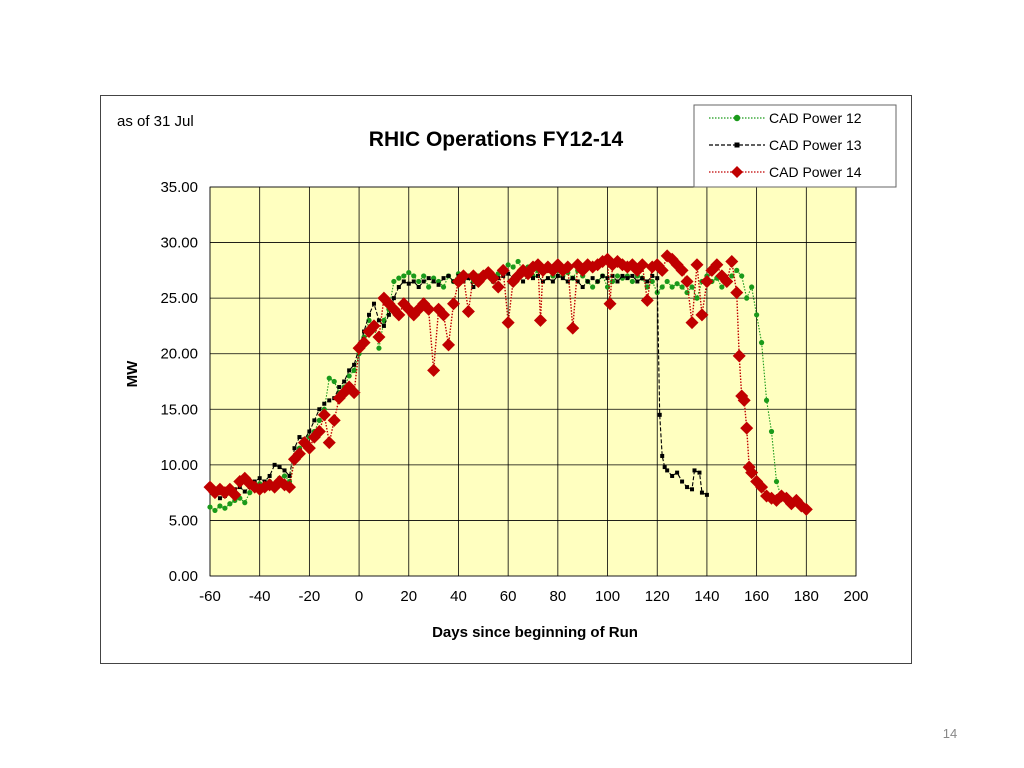  What do you see at coordinates (737, 145) in the screenshot?
I see `legend-marker` at bounding box center [737, 145].